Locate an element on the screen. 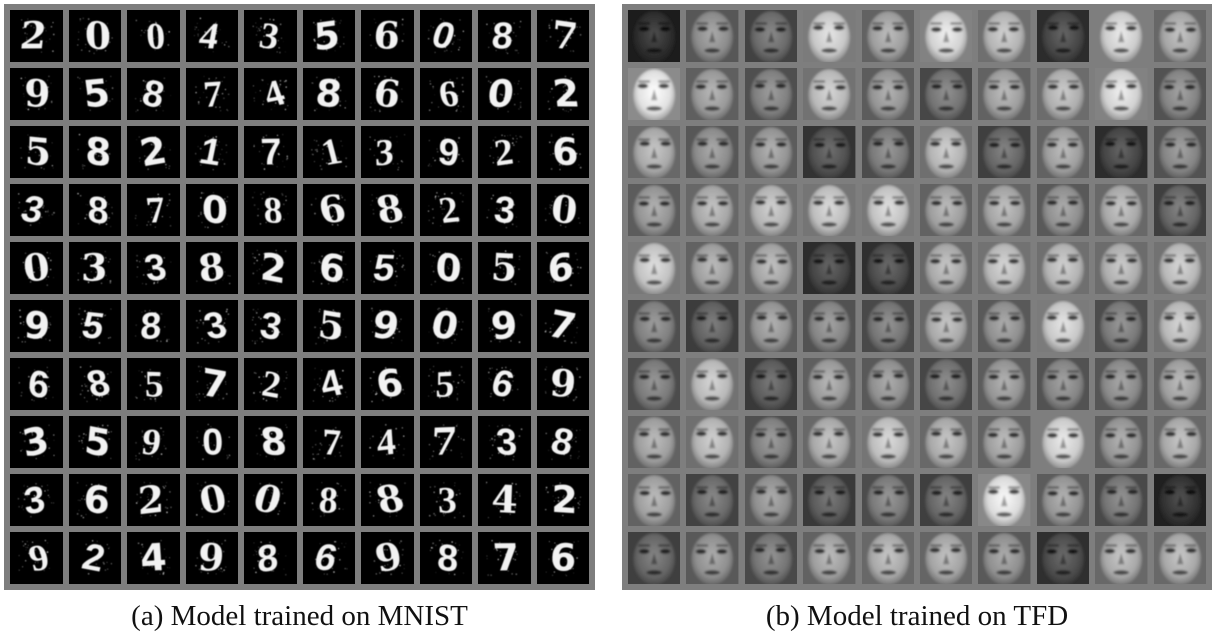  svg-text: 4 is located at coordinates (153, 557).